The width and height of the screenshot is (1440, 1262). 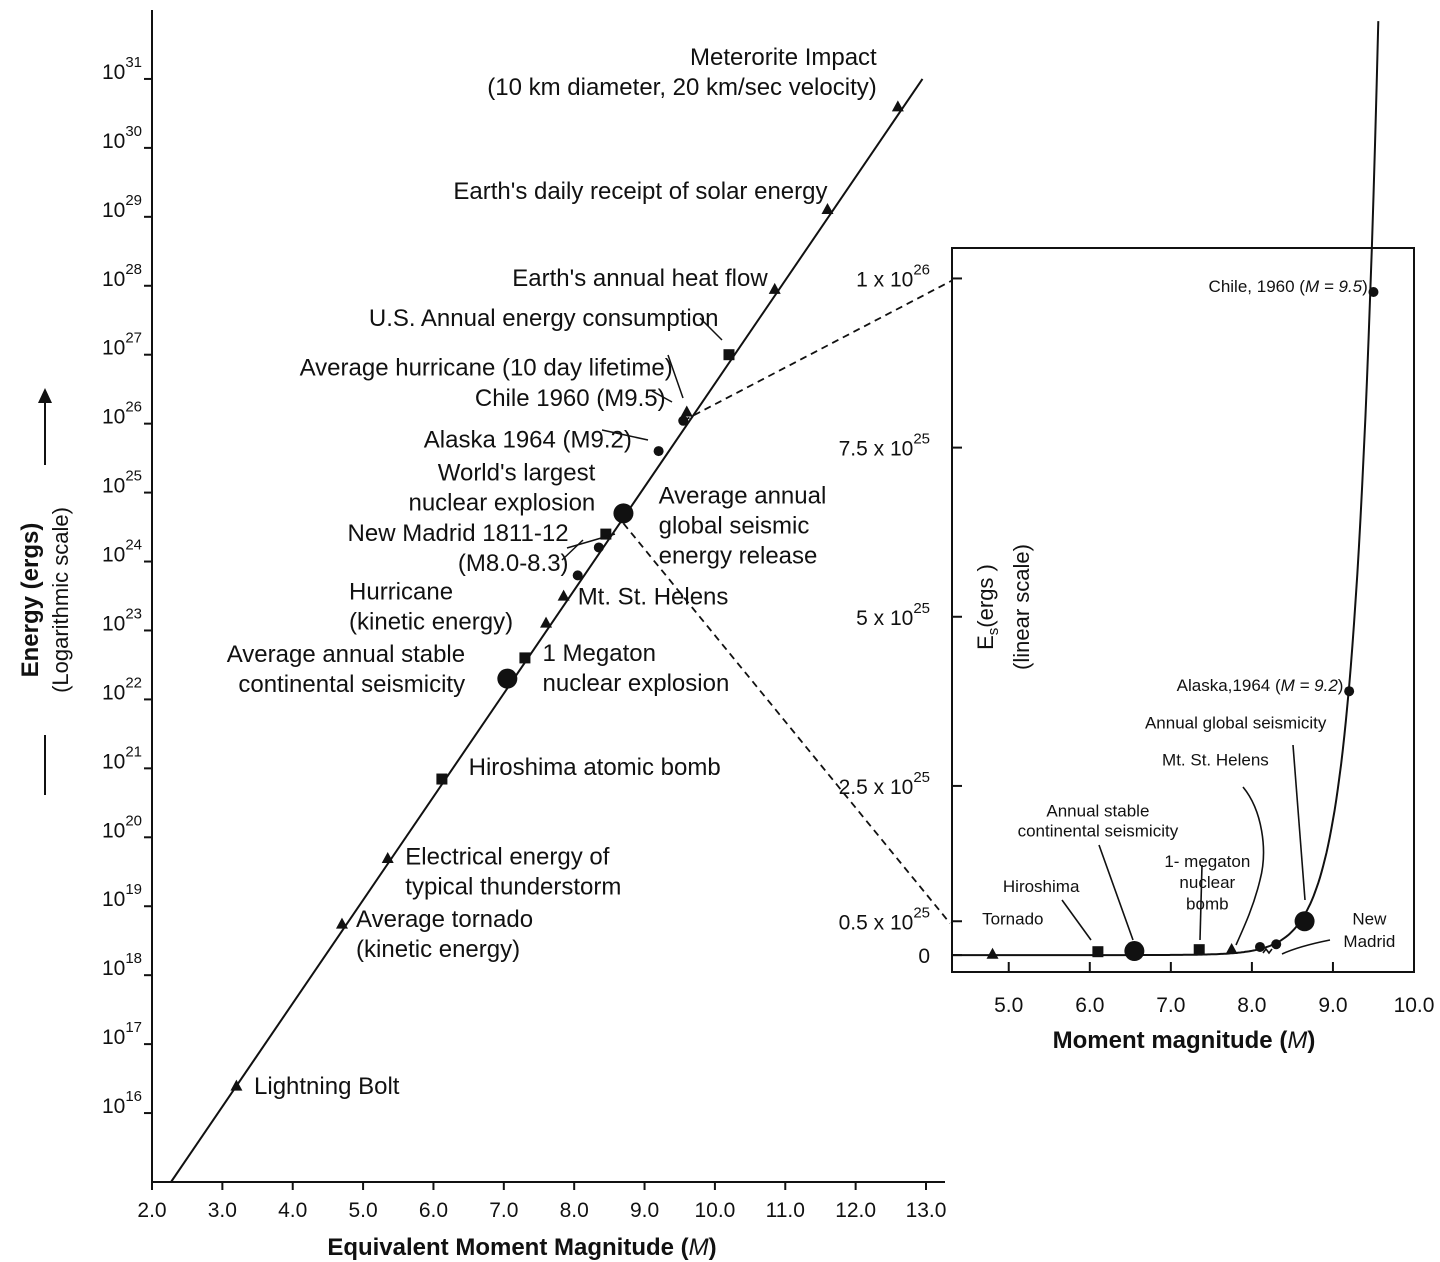 I want to click on inset-leader-lines, so click(x=1196, y=849).